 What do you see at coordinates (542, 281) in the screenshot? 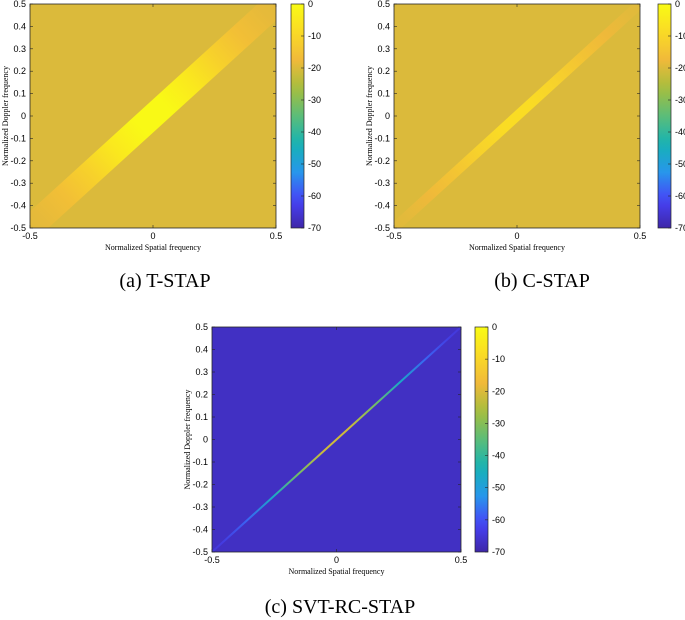
I see `caption-c-stap: (b) C-STAP` at bounding box center [542, 281].